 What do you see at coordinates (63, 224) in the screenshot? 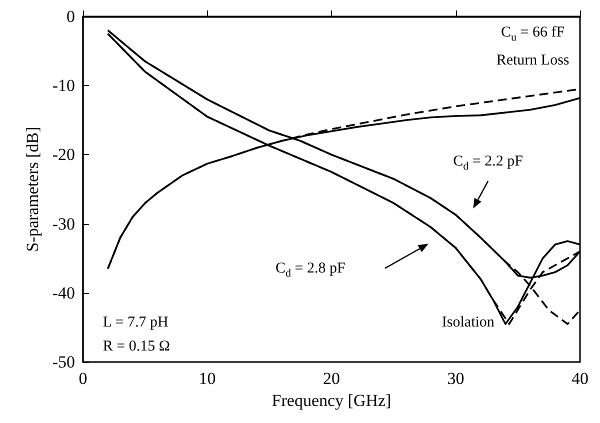
I see `y-tick-label: -30` at bounding box center [63, 224].